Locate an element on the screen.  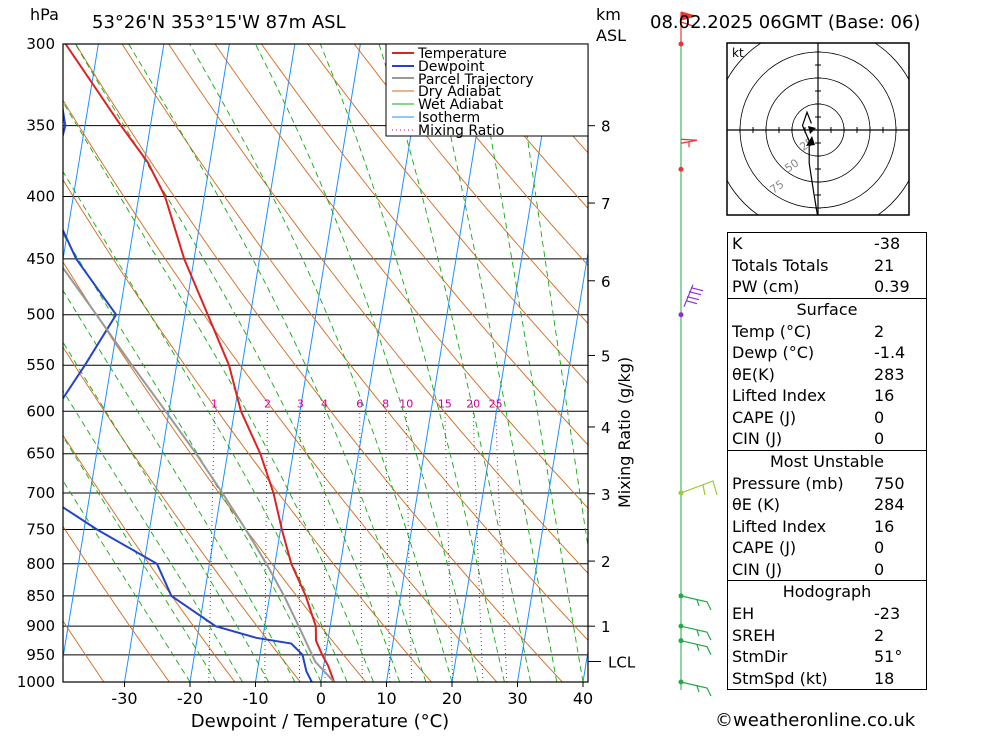
x-tick-label: -20 is located at coordinates (190, 698).